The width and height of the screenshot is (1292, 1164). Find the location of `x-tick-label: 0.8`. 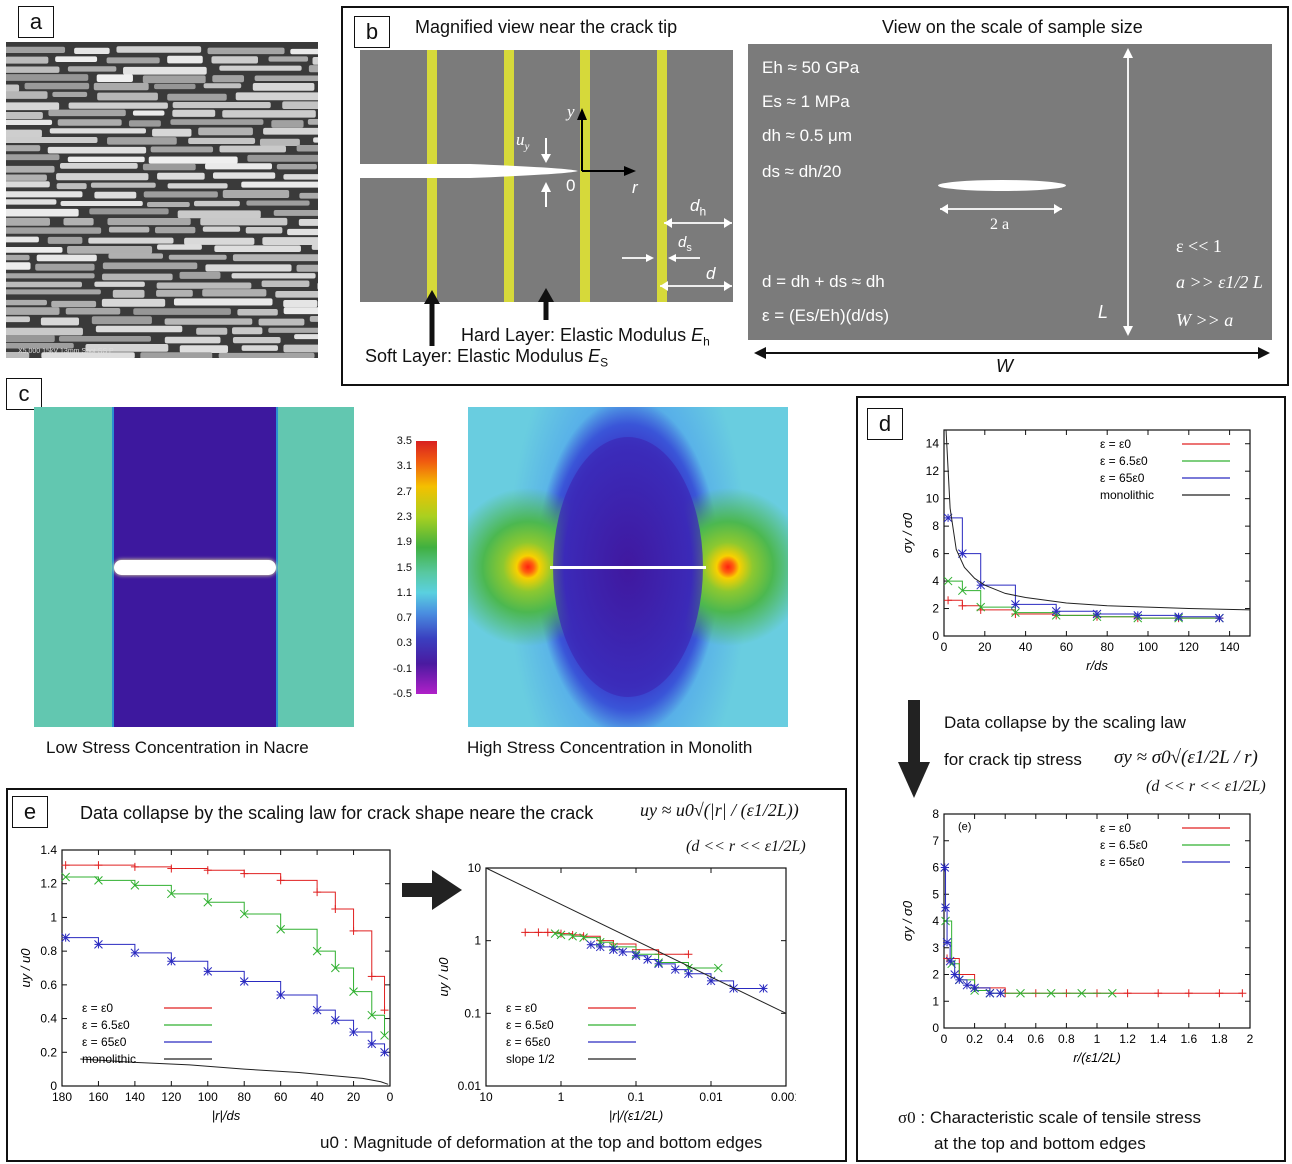

x-tick-label: 0.8 is located at coordinates (1066, 1039).